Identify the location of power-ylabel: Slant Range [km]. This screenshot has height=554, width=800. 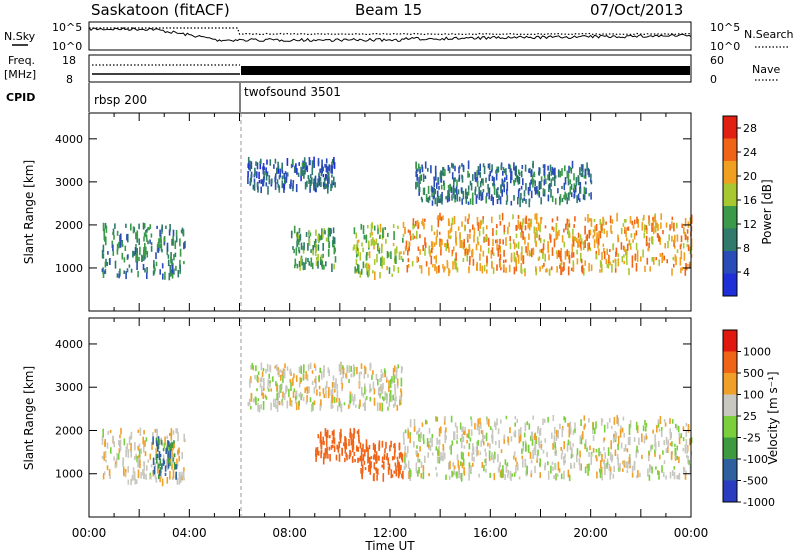
(29, 212).